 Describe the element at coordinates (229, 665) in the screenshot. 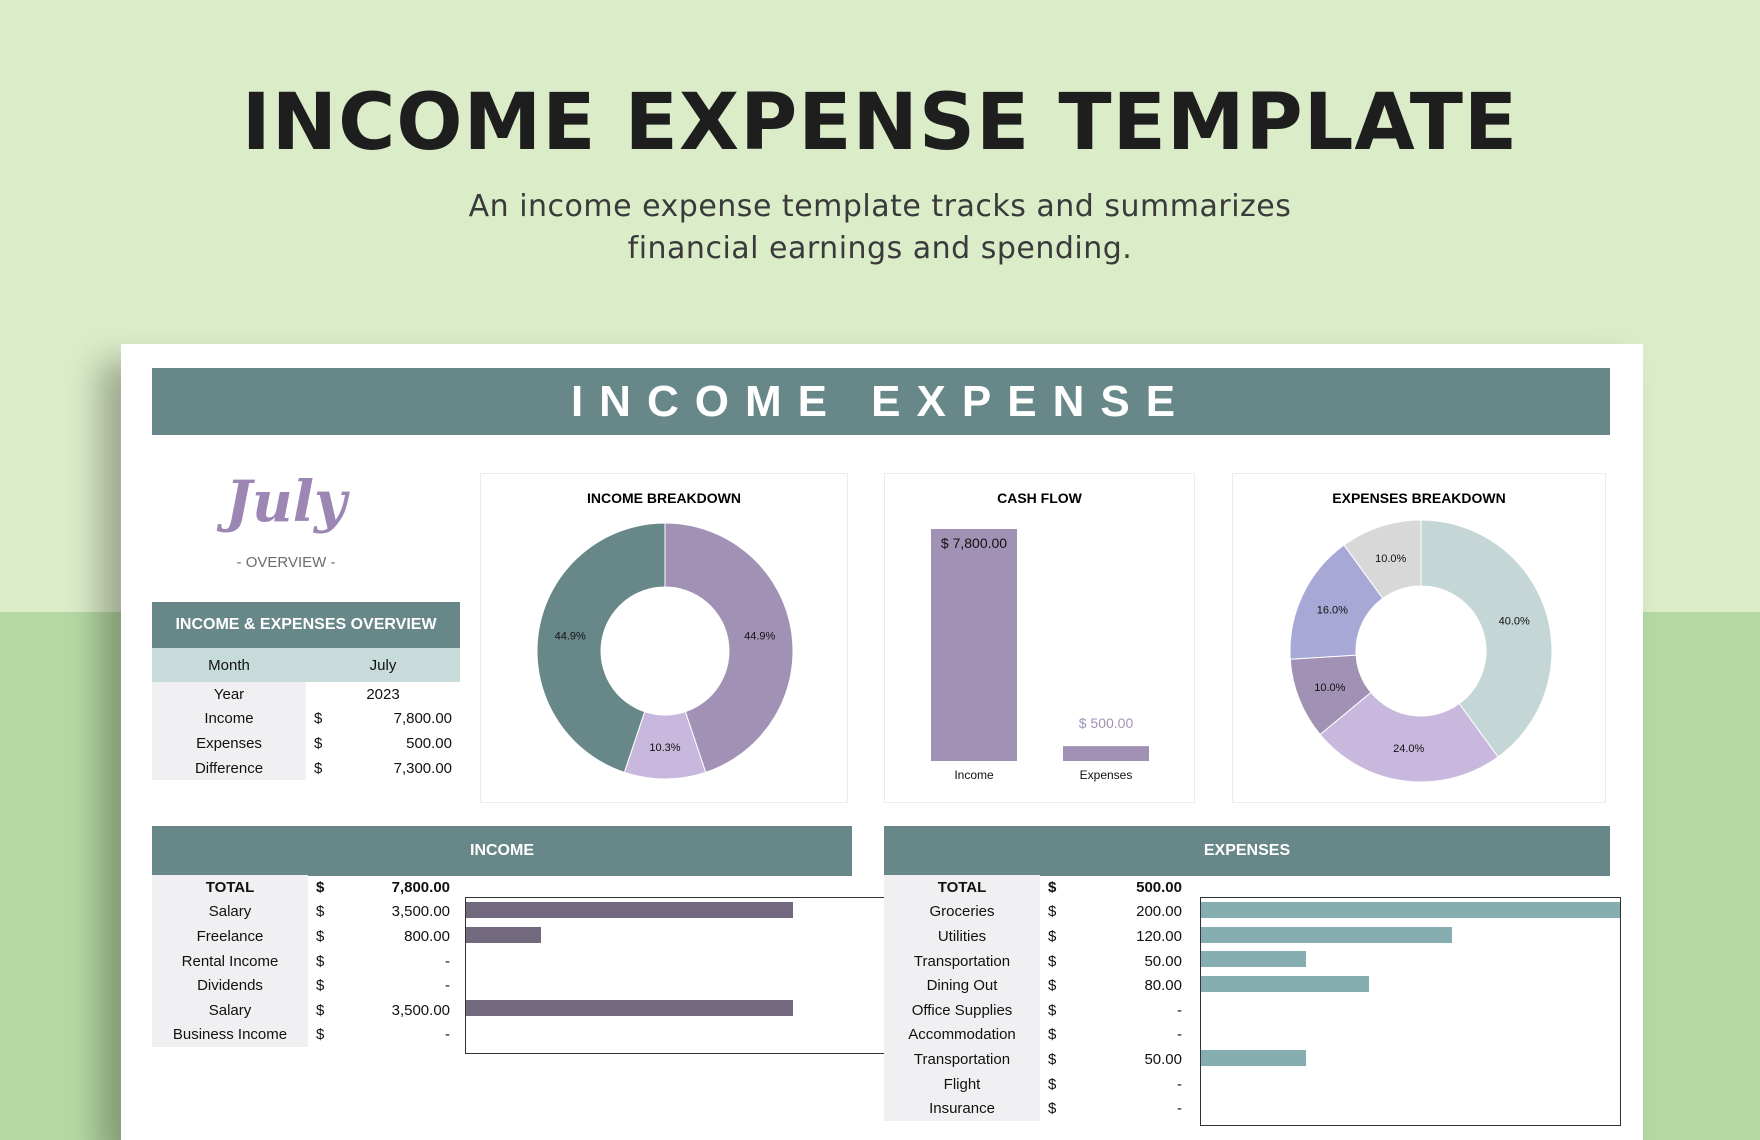

I see `month-label: Month` at that location.